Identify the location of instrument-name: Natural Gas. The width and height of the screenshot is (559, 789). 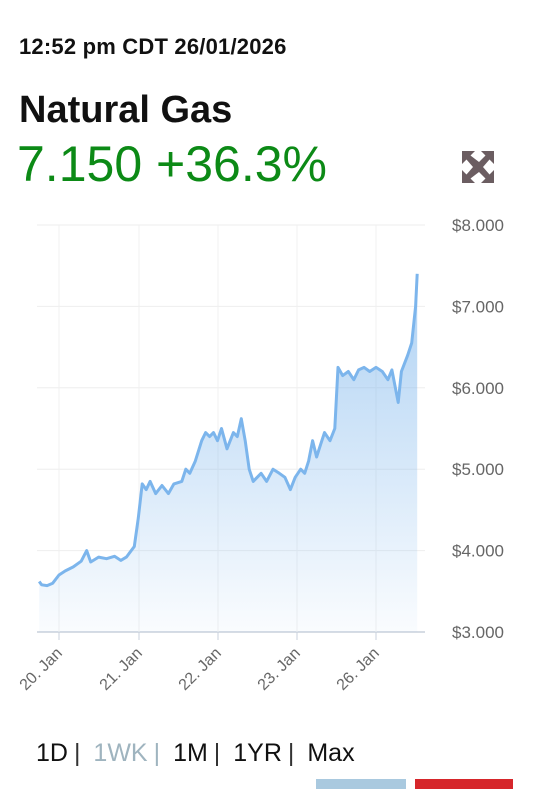
(126, 110).